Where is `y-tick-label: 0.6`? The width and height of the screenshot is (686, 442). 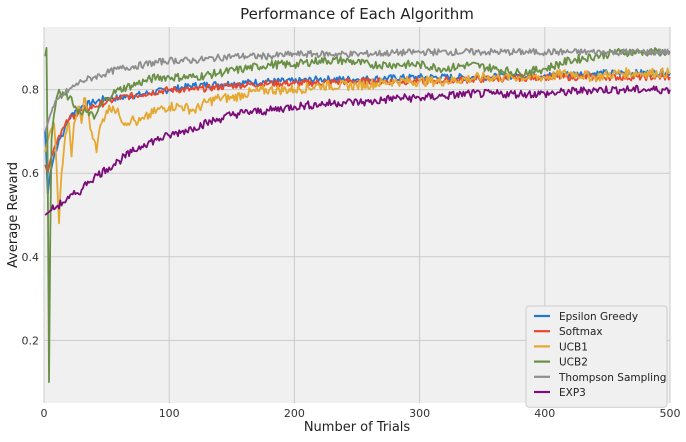
y-tick-label: 0.6 is located at coordinates (31, 173).